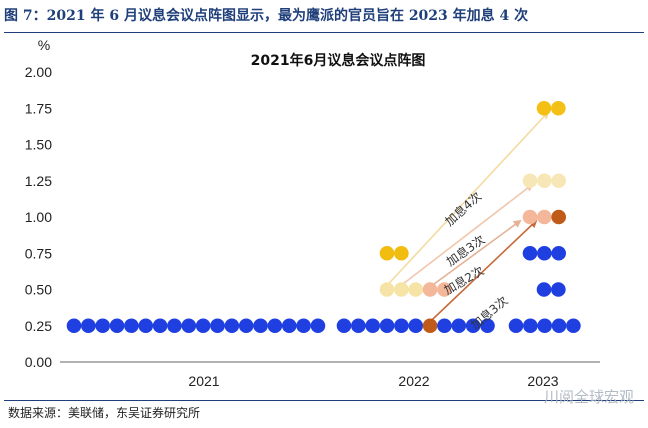  I want to click on y-tick-label: 0.75, so click(38, 253).